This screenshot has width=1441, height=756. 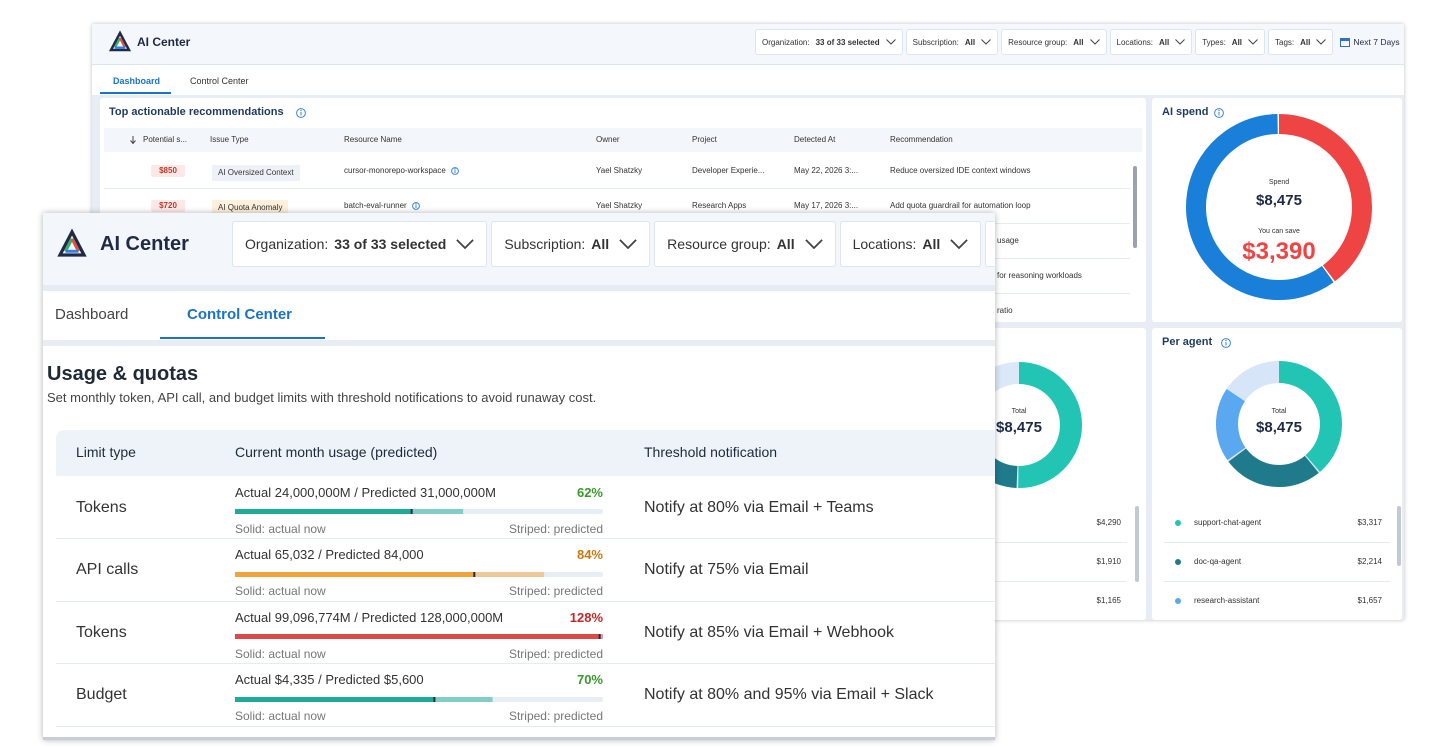 I want to click on recommendation-fragment: ratio, so click(x=1005, y=311).